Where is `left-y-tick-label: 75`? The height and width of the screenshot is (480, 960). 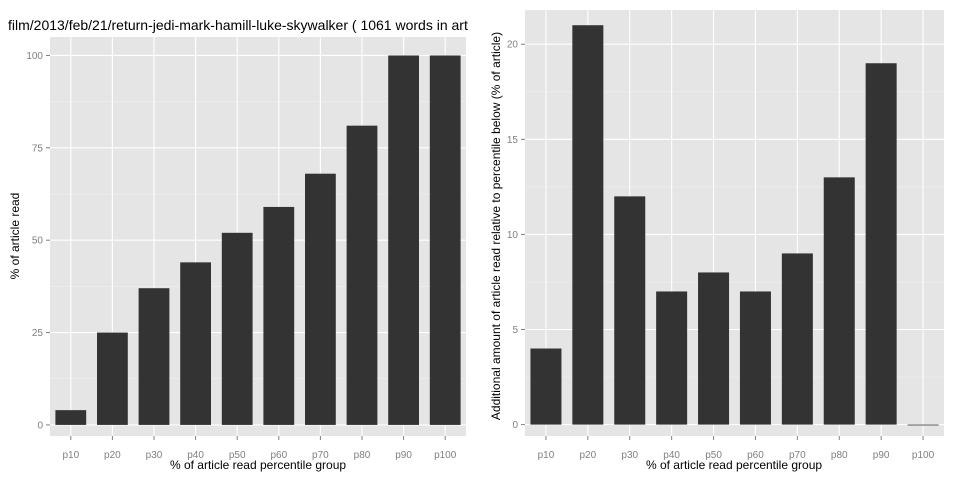
left-y-tick-label: 75 is located at coordinates (38, 148).